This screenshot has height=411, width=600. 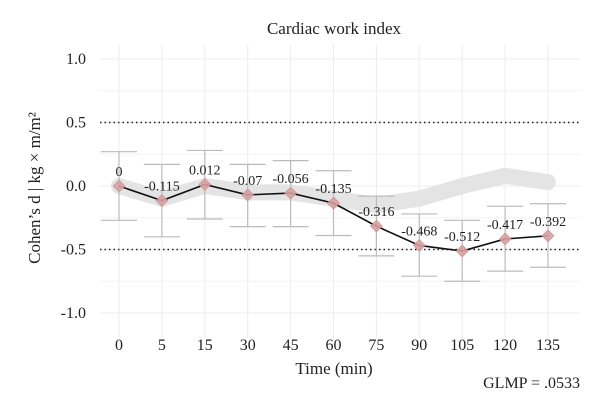 I want to click on y-tick-label: 0.5, so click(x=76, y=123).